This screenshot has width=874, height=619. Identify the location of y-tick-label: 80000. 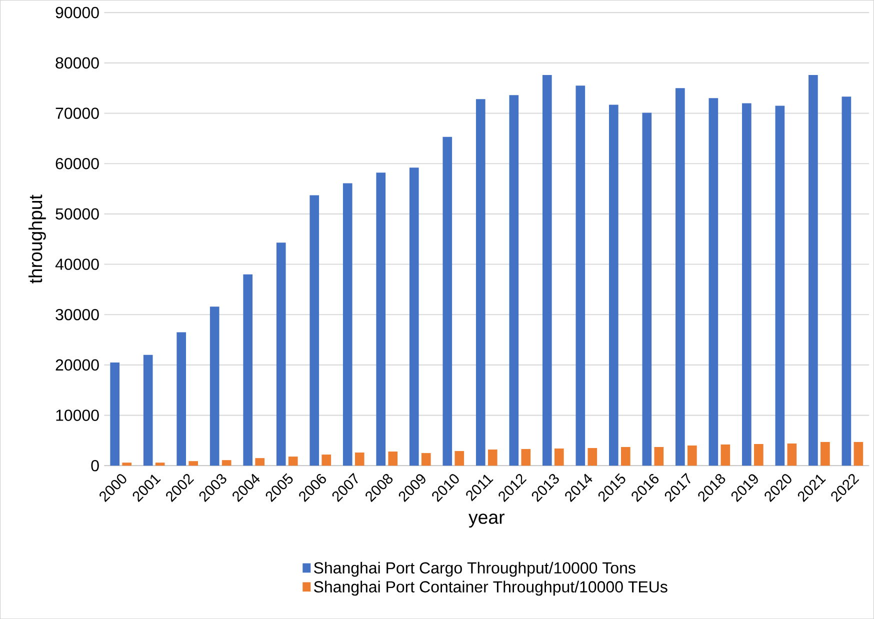
(77, 63).